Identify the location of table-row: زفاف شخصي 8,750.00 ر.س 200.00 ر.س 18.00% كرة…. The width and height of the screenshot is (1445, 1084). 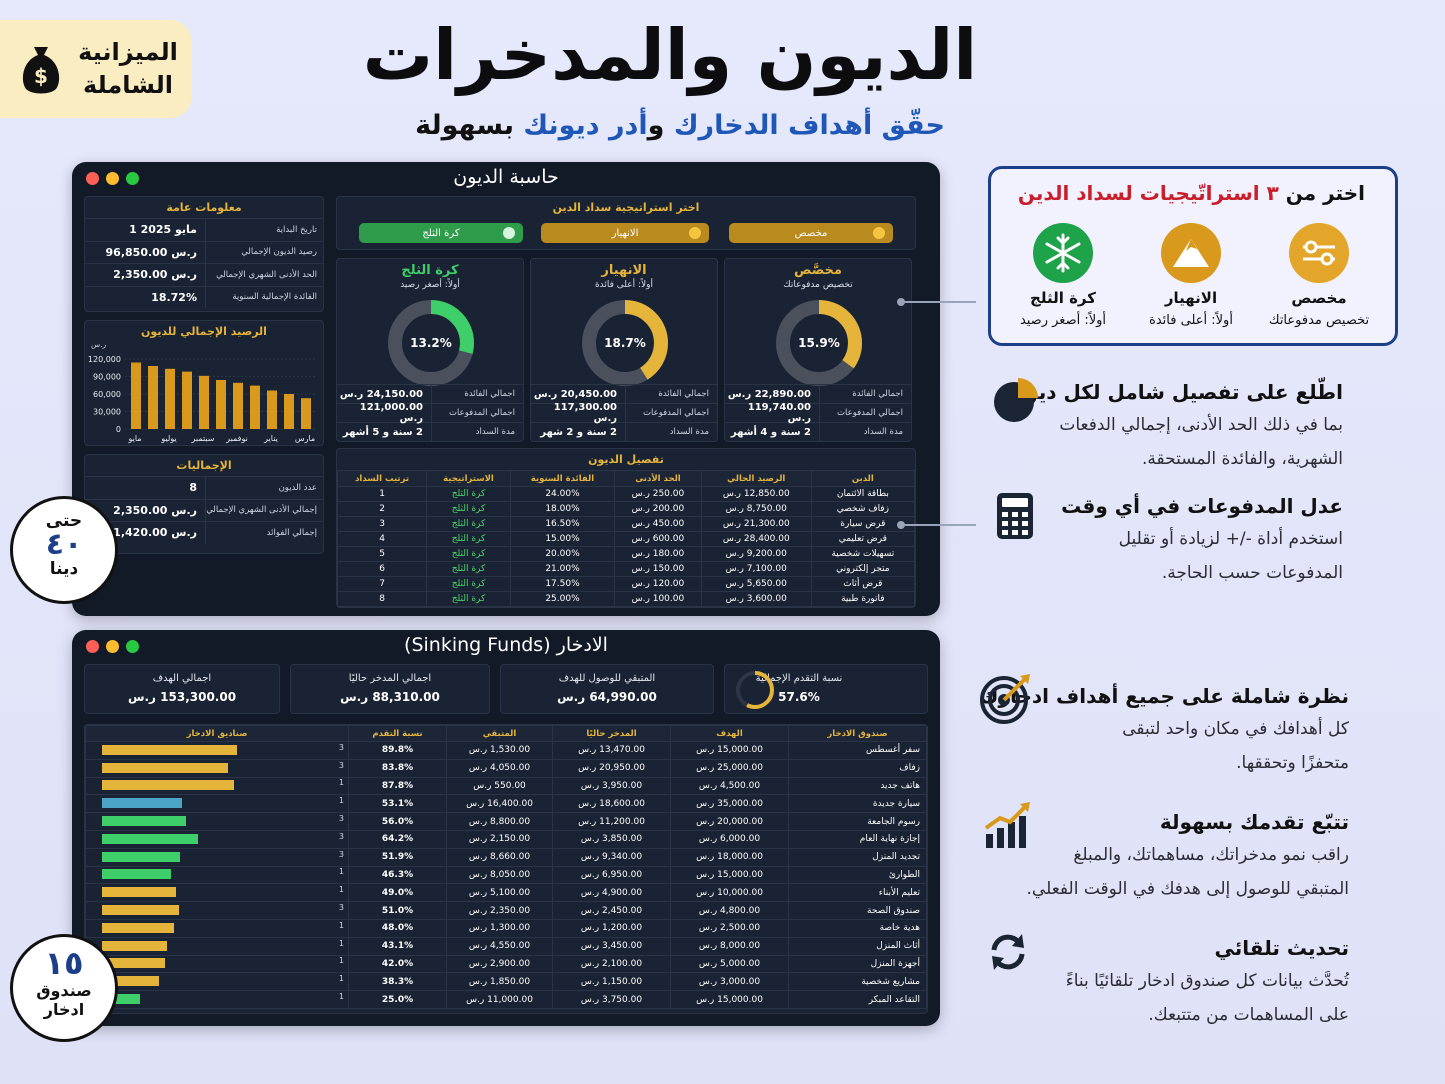
(626, 509).